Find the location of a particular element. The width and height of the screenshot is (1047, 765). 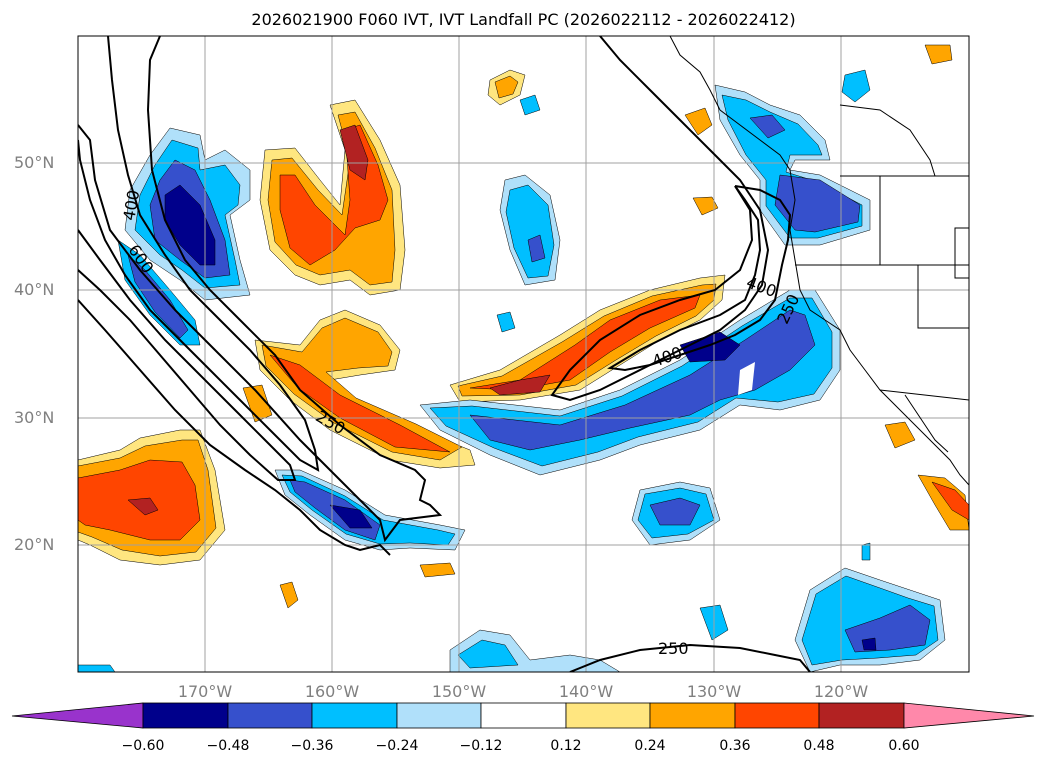

neg-region-hawaii-peak is located at coordinates (351, 516).